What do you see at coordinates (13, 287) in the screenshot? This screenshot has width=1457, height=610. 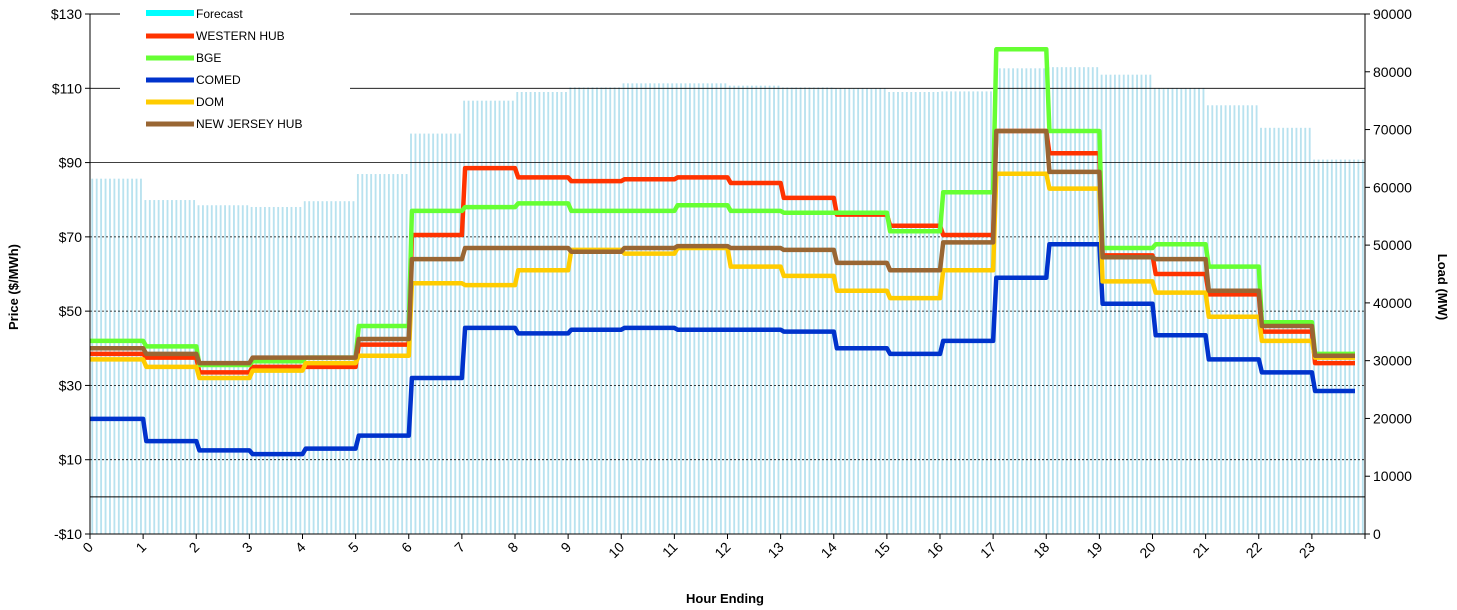 I see `y-axis-title: Price ($/MWh)` at bounding box center [13, 287].